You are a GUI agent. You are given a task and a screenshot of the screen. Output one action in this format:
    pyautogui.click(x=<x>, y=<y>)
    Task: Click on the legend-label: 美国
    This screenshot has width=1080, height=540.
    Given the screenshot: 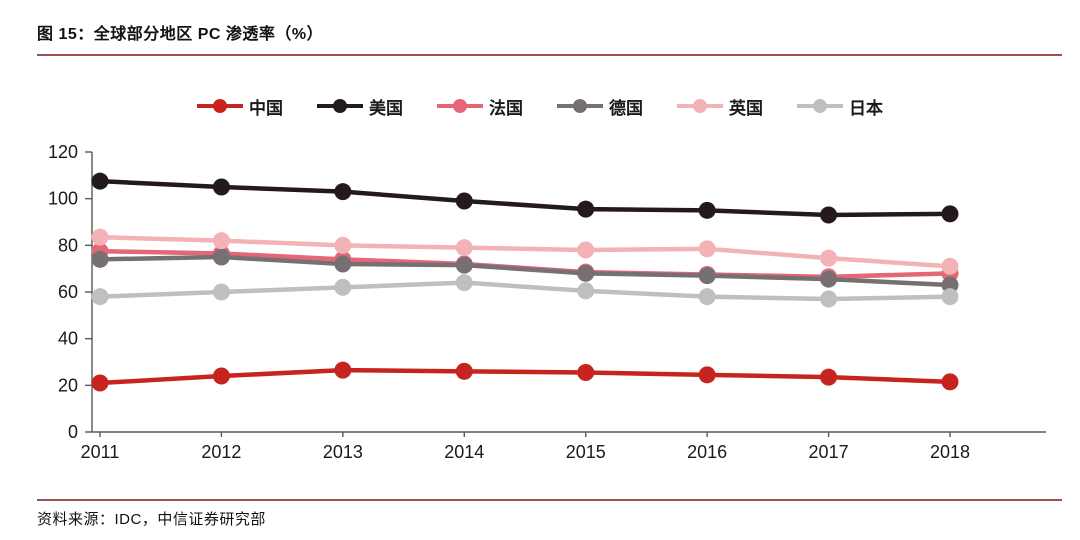 What is the action you would take?
    pyautogui.click(x=386, y=108)
    